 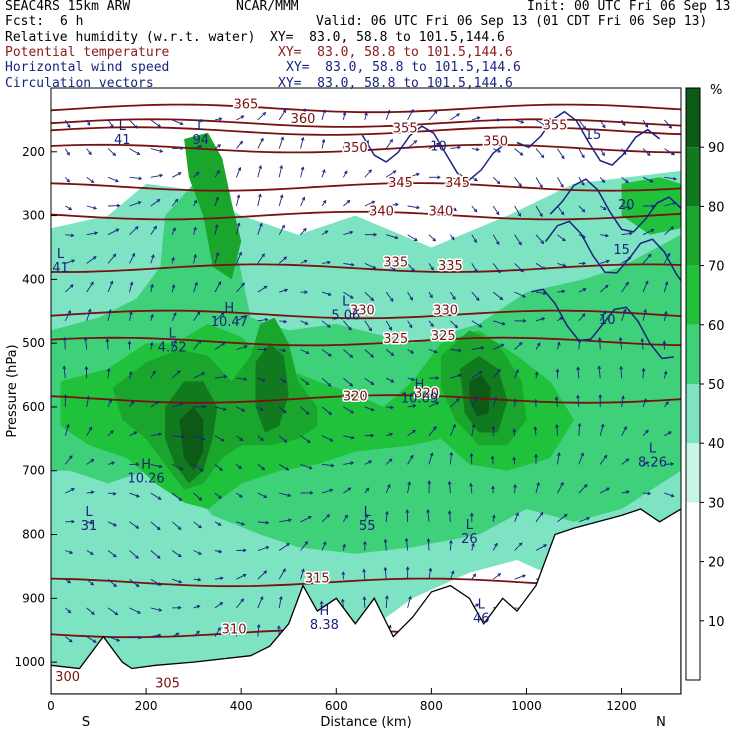 I want to click on colorbar-swatch, so click(x=693, y=473).